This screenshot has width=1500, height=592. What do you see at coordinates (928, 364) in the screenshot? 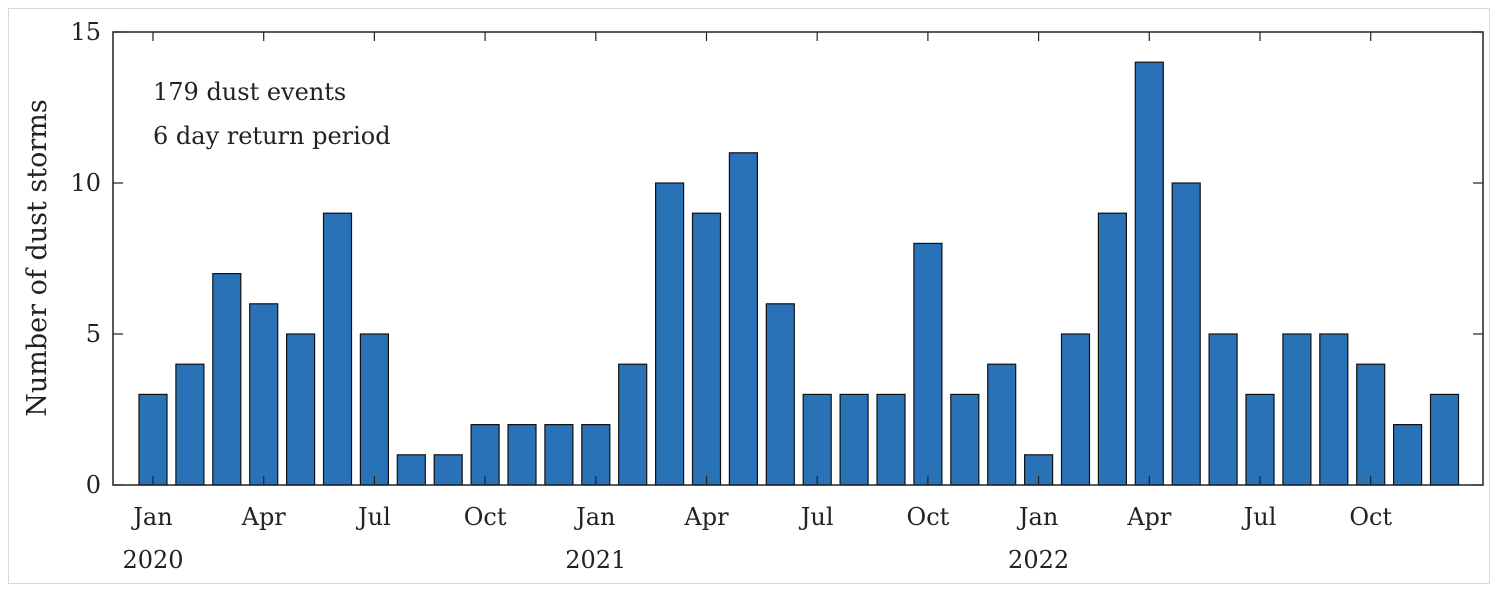
I see `bar-oct-2021` at bounding box center [928, 364].